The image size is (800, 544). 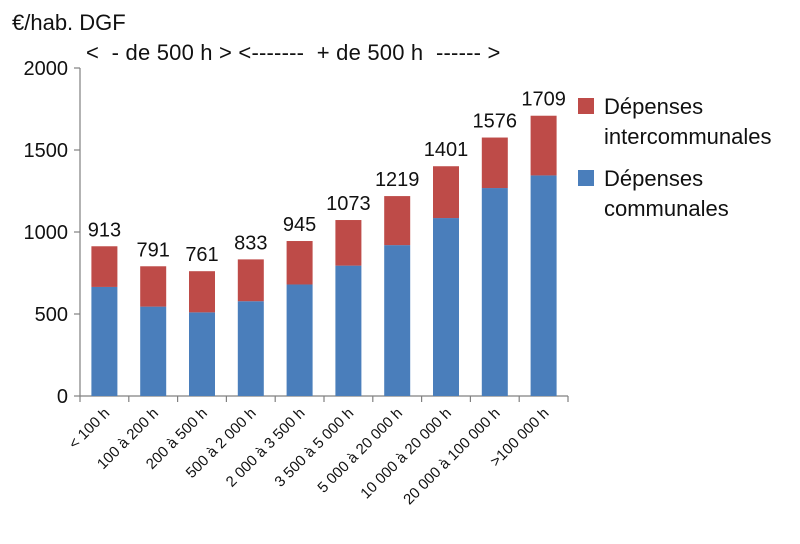 What do you see at coordinates (51, 315) in the screenshot?
I see `y-tick-label: 500` at bounding box center [51, 315].